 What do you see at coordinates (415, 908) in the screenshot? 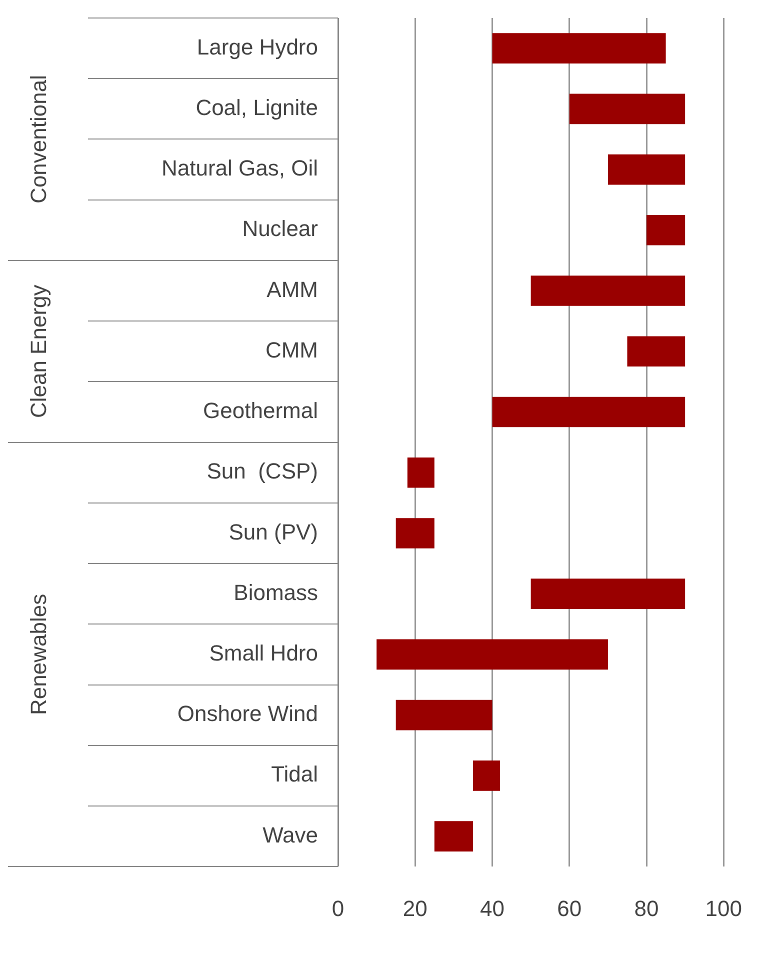
I see `x-tick-label: 20` at bounding box center [415, 908].